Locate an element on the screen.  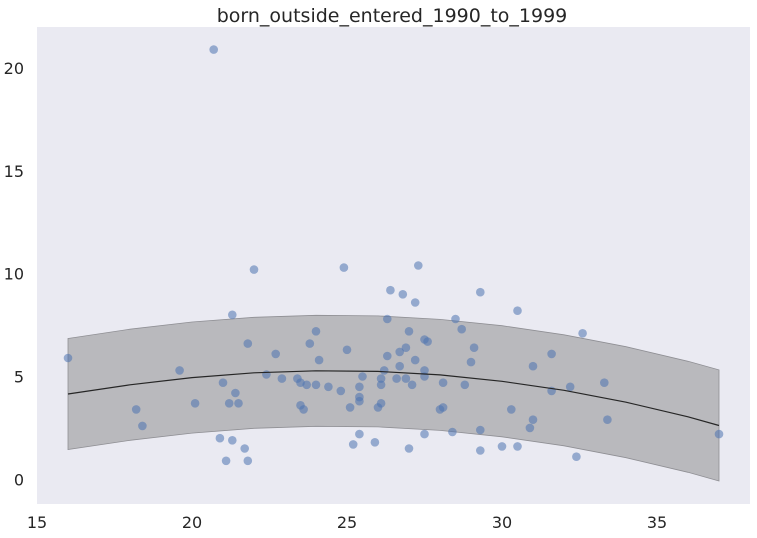
y-tick-label: 0 is located at coordinates (19, 479).